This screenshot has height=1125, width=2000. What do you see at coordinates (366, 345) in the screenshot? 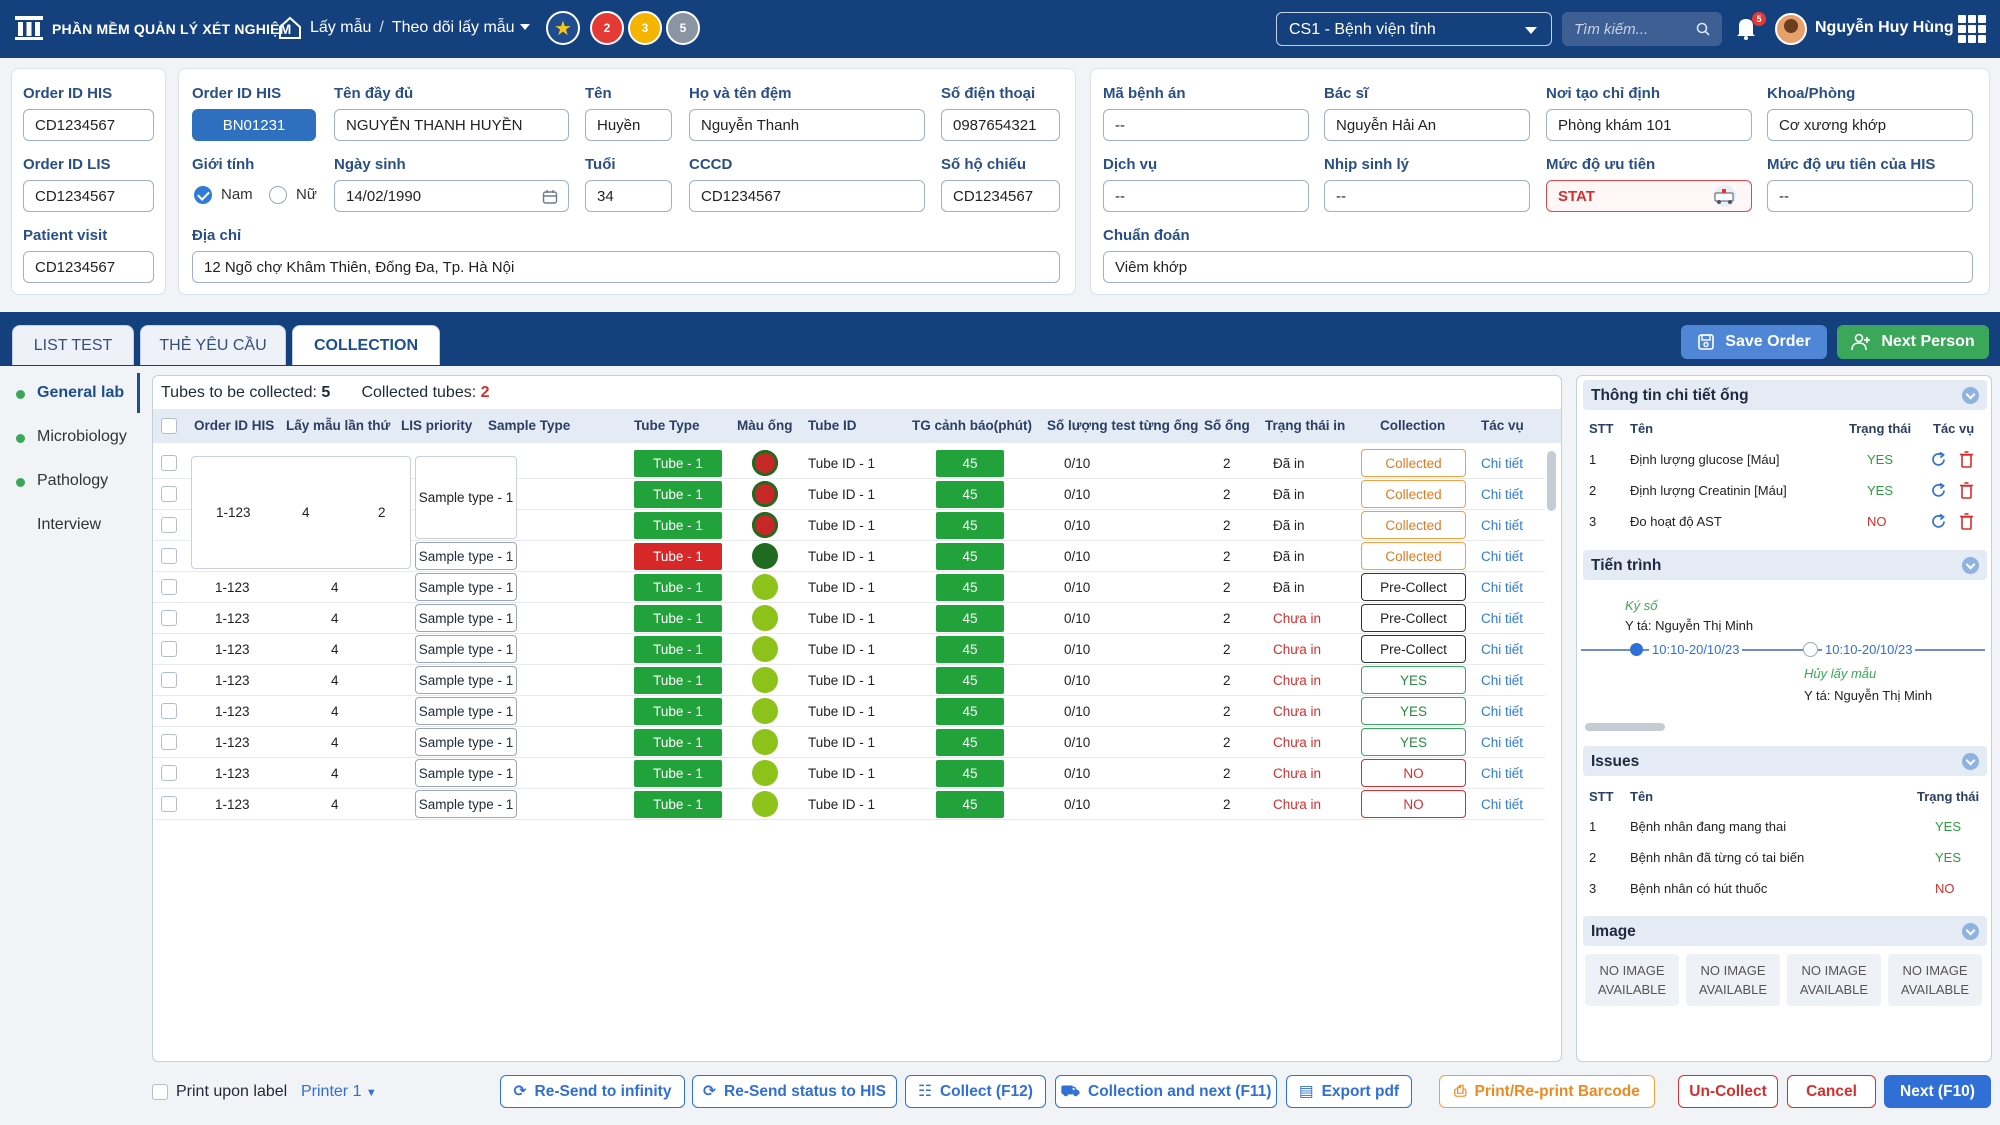
I see `tab-collection: COLLECTION` at bounding box center [366, 345].